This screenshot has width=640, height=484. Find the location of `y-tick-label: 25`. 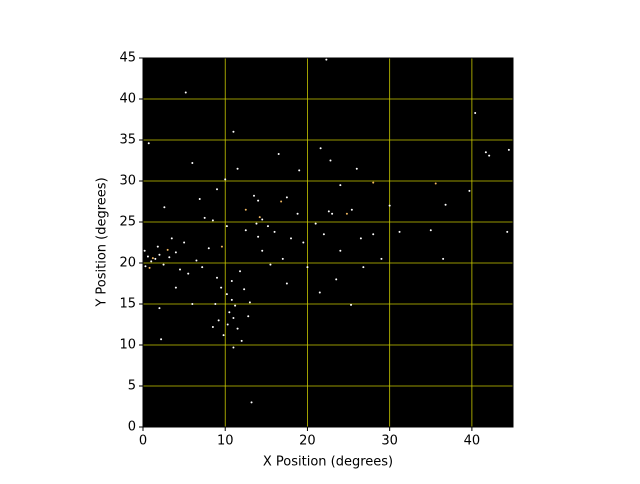

y-tick-label: 25 is located at coordinates (127, 222).